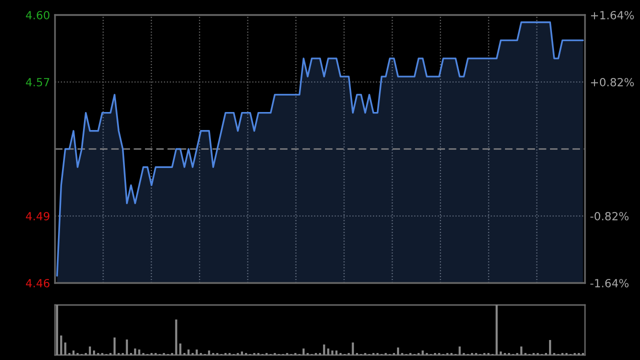  I want to click on y-tick-label: 4.46, so click(38, 283).